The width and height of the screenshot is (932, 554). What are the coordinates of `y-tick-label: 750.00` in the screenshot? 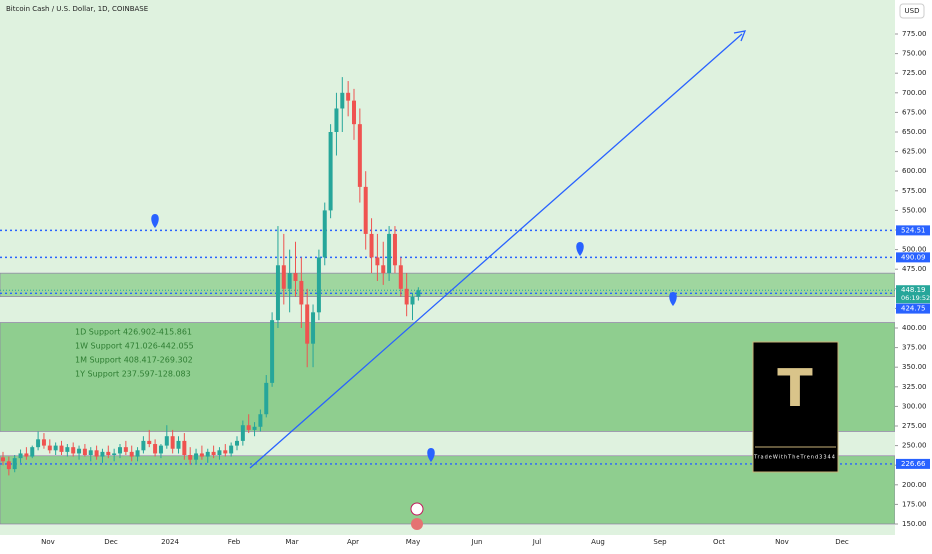 It's located at (914, 54).